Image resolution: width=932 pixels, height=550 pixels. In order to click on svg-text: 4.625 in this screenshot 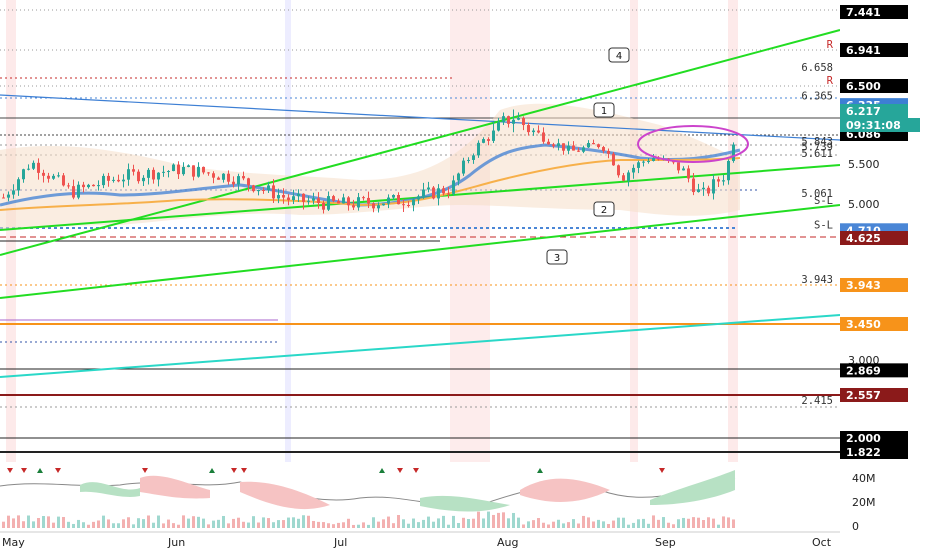, I will do `click(863, 238)`.